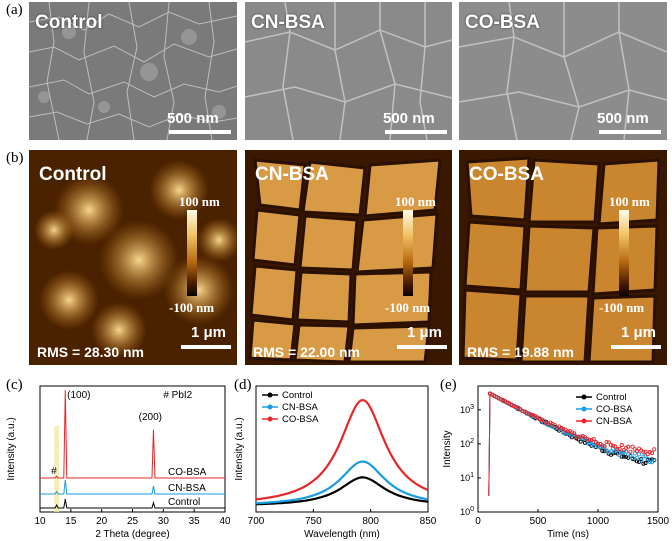 The height and width of the screenshot is (541, 672). I want to click on scale-bar-text: 500 nm, so click(193, 118).